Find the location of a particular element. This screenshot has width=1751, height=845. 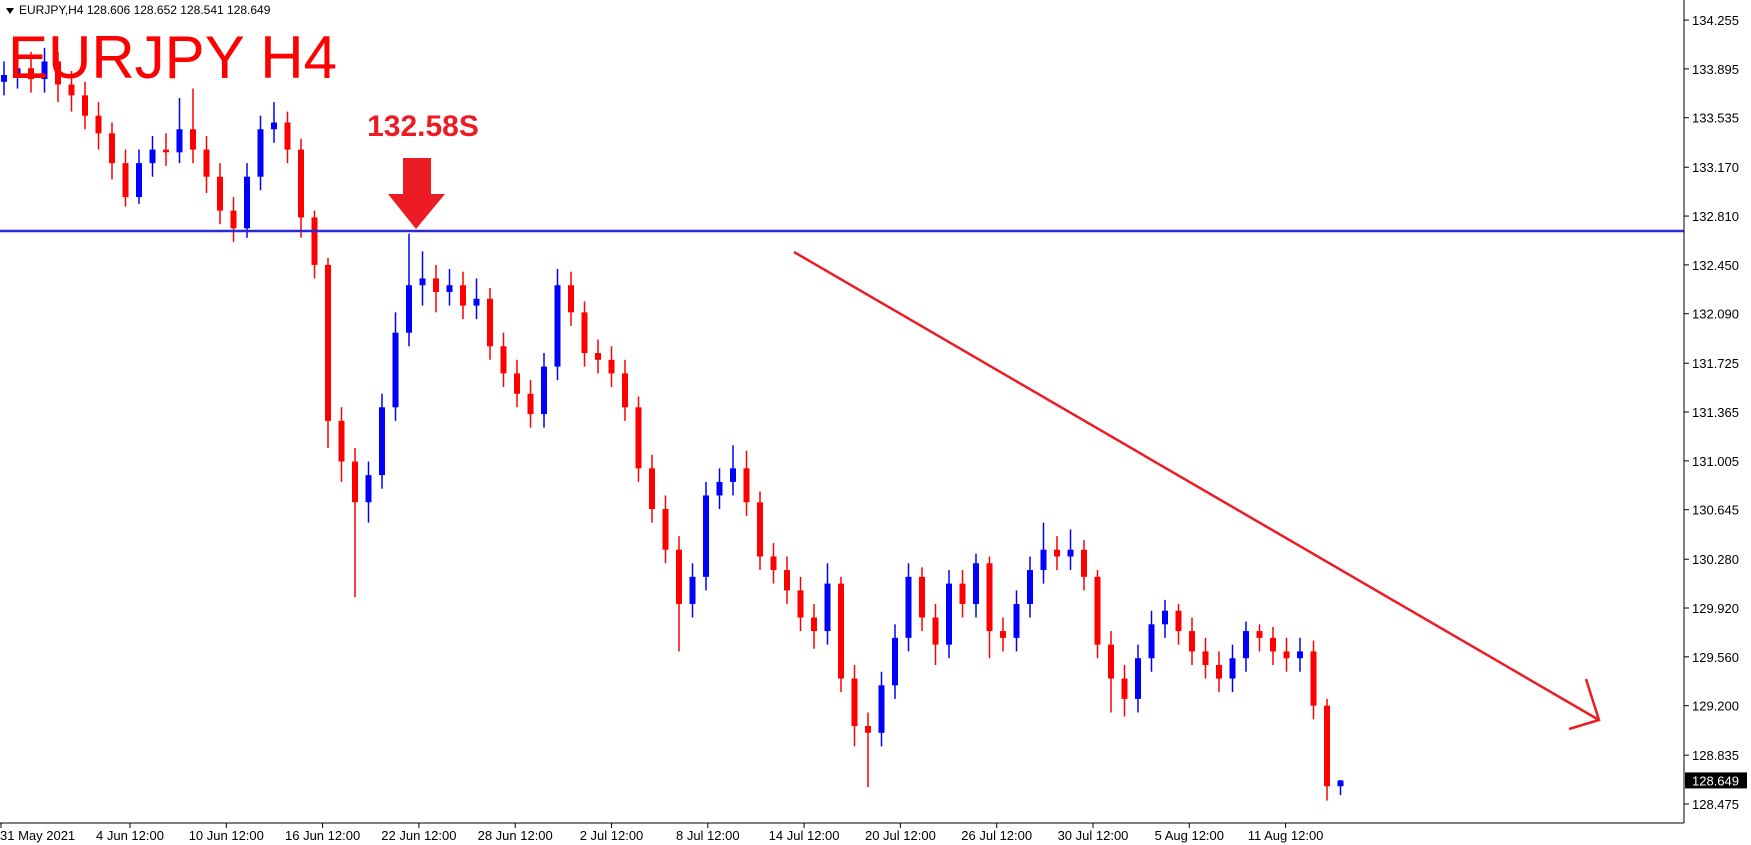

x-tick-label: 31 May 2021 is located at coordinates (37, 835).